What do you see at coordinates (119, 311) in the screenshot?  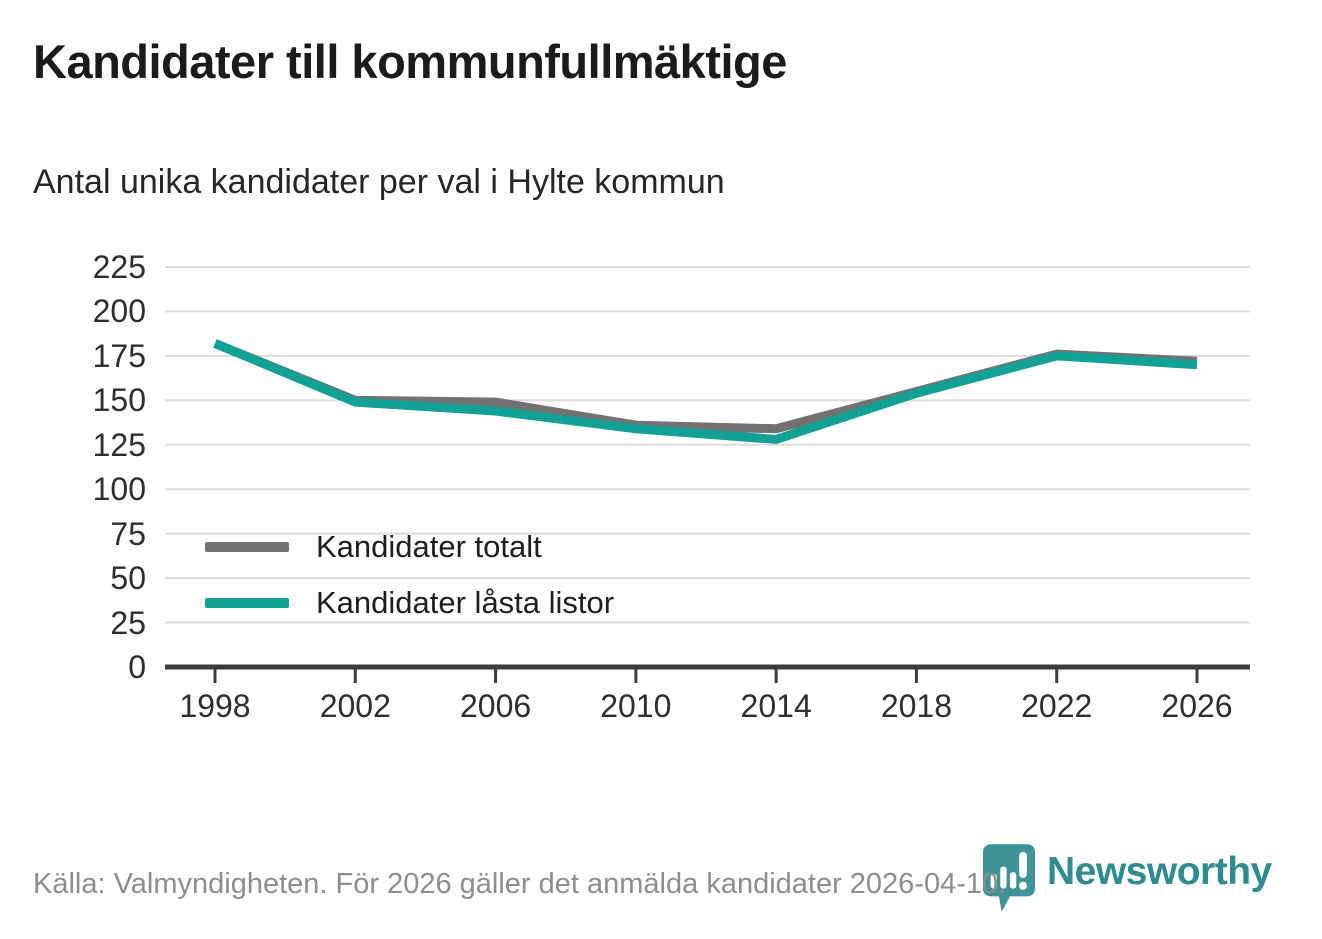 I see `y-tick-label: 200` at bounding box center [119, 311].